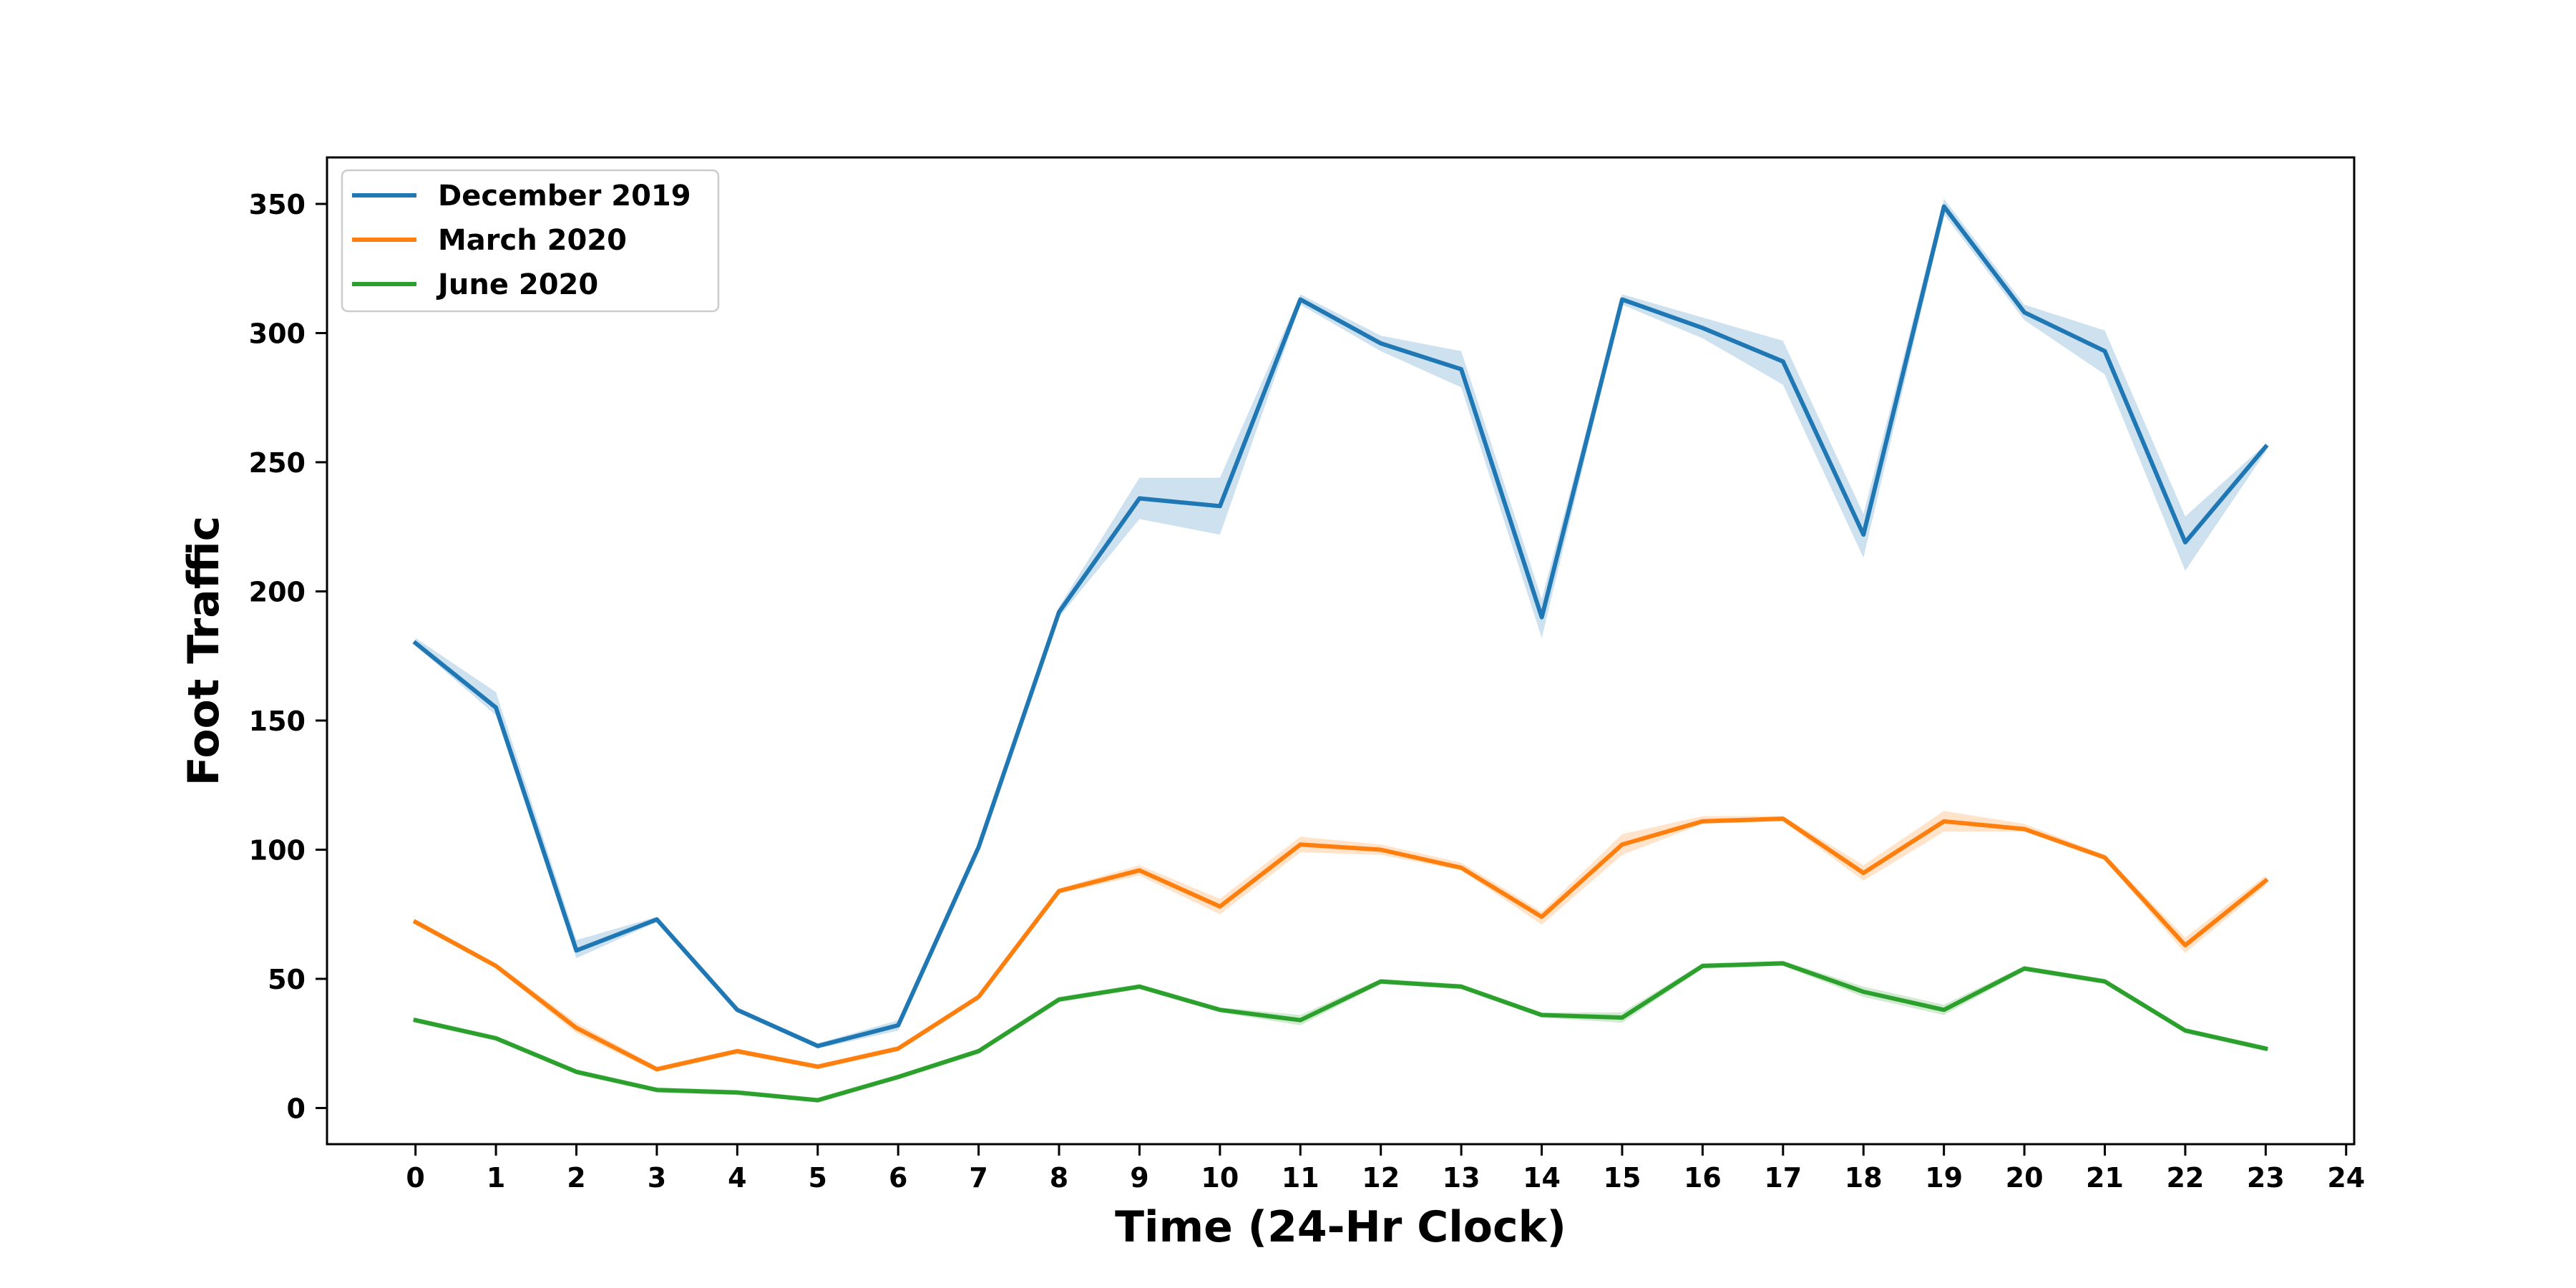 This screenshot has width=2576, height=1288. Describe the element at coordinates (517, 284) in the screenshot. I see `legend-label-2: June 2020` at that location.